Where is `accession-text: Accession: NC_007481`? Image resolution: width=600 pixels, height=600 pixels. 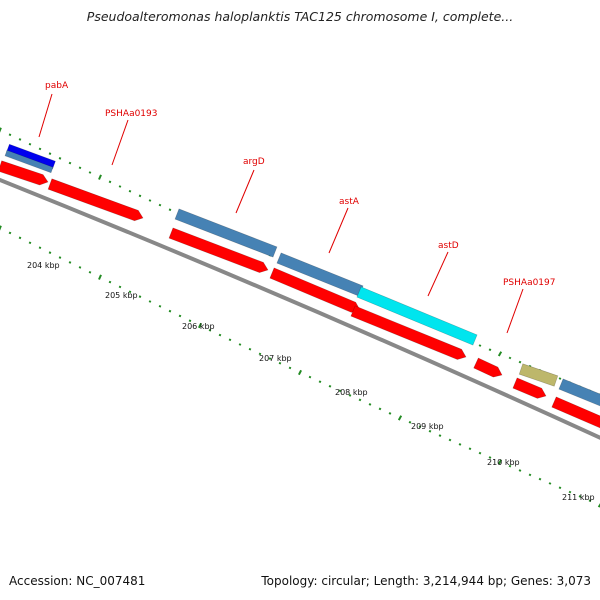
accession-text: Accession: NC_007481 is located at coordinates (77, 581).